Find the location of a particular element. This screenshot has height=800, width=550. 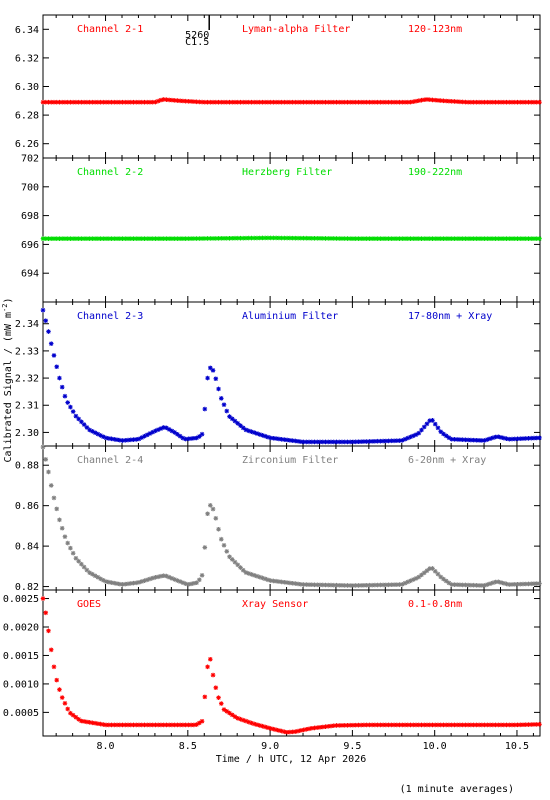

x-tick-label: 8.0 is located at coordinates (106, 746).